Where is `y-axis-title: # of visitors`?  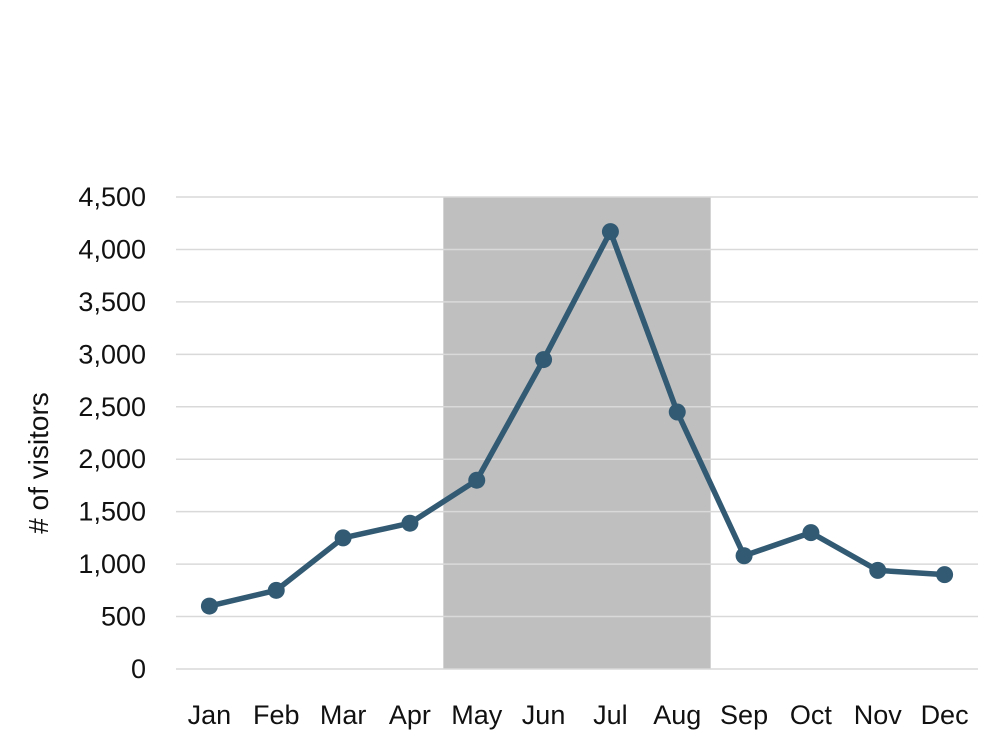 y-axis-title: # of visitors is located at coordinates (38, 463).